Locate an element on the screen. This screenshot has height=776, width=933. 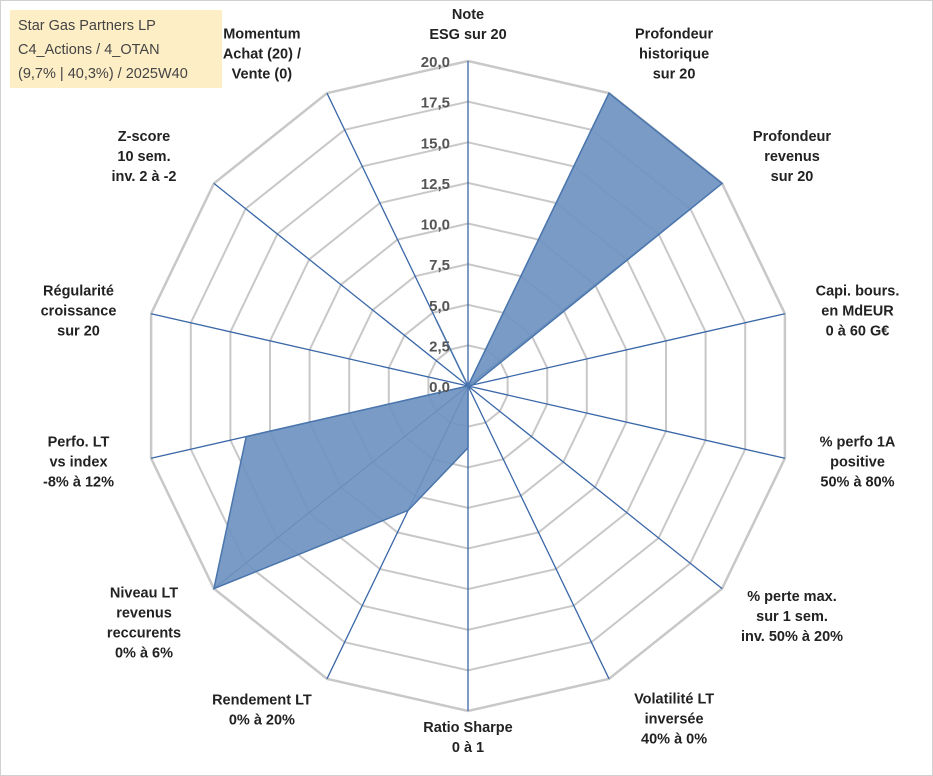
axis-label-line: 40% à 0% is located at coordinates (674, 740).